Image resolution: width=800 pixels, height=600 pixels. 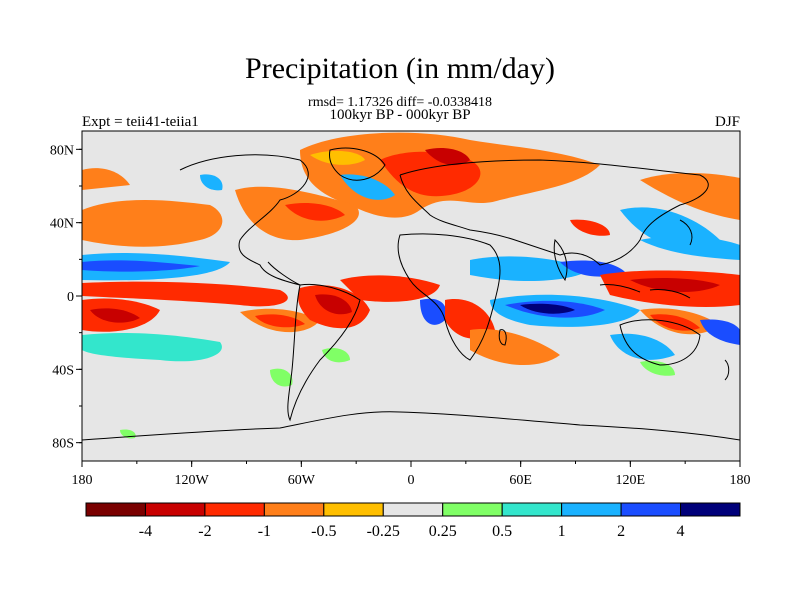 What do you see at coordinates (413, 521) in the screenshot?
I see `colorbar: -4 -2 -1 -0.5 -0.25 0.25 0.5 1 2 4` at bounding box center [413, 521].